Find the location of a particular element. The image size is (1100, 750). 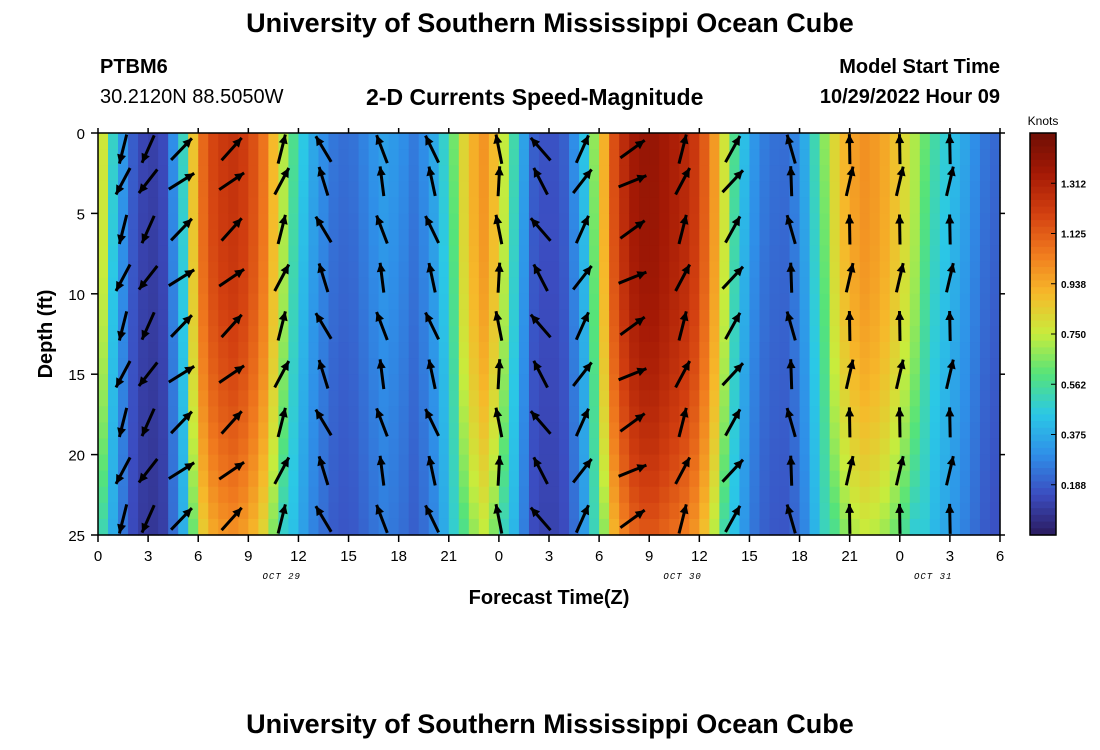

y-tick-label: 20 is located at coordinates (76, 456).